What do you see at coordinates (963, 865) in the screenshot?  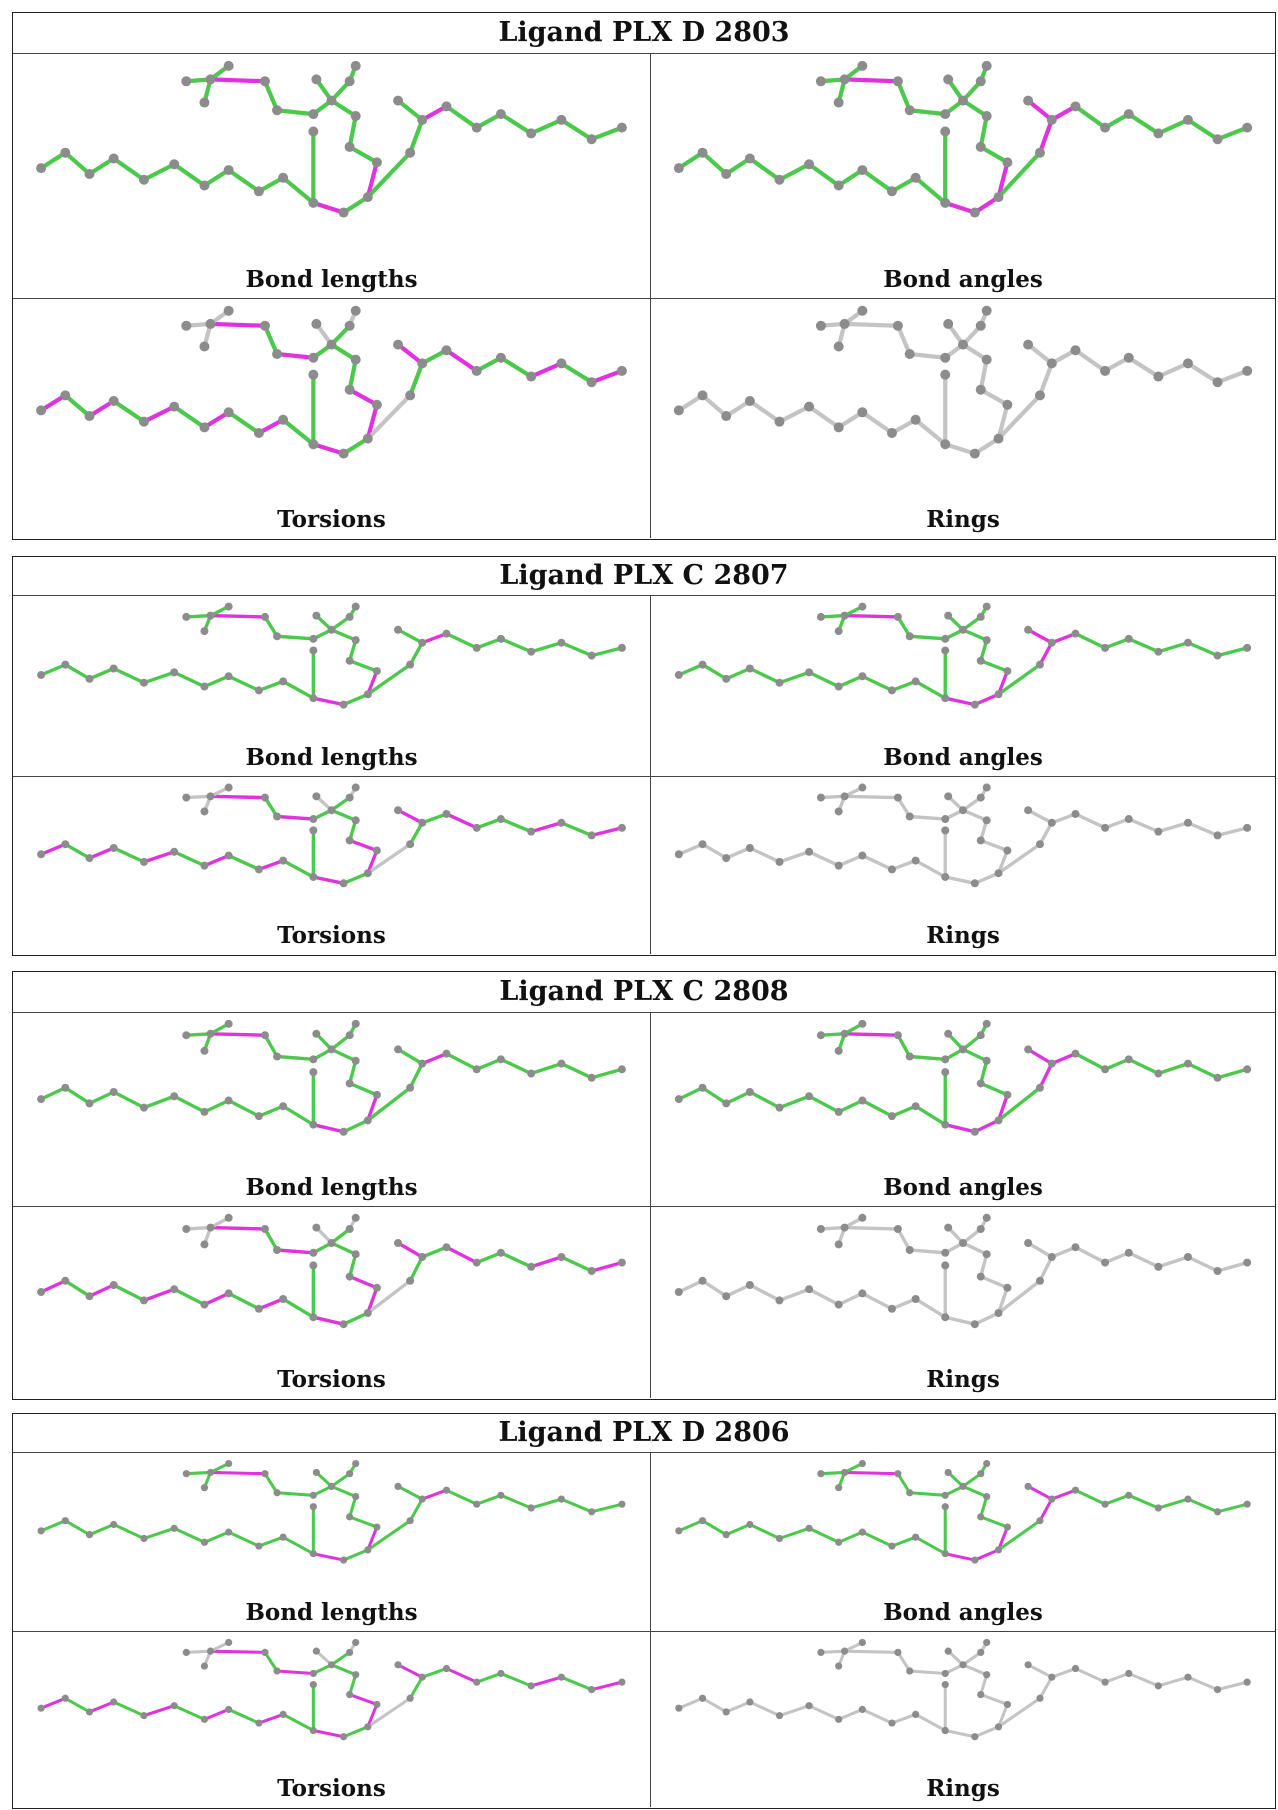 I see `panel-rings: Rings` at bounding box center [963, 865].